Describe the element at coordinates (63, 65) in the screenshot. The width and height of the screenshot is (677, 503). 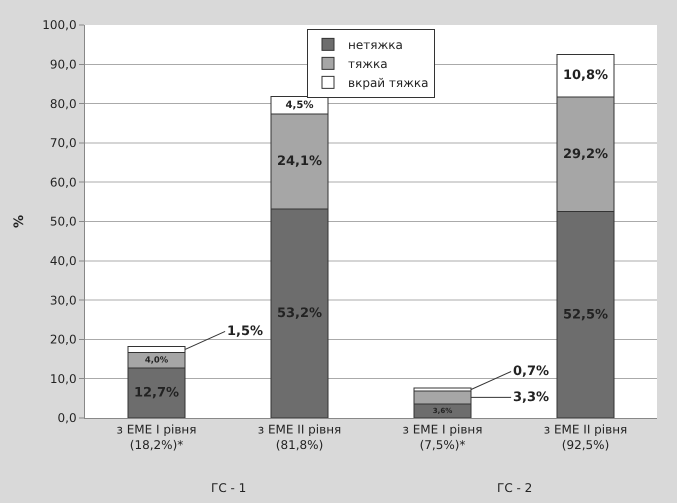
I see `y-tick-label: 90,0` at that location.